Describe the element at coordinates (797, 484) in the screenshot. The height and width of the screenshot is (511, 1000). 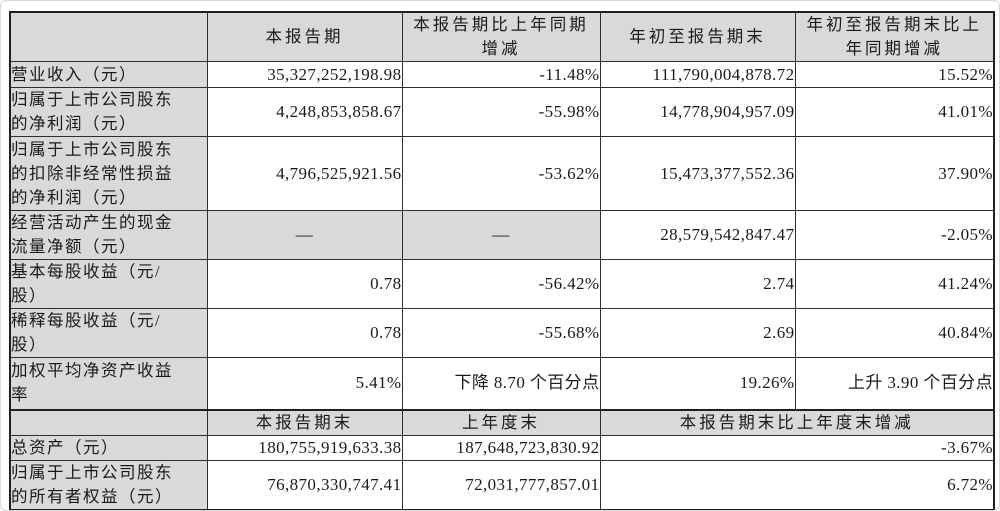
I see `value-cell: 6.72%` at that location.